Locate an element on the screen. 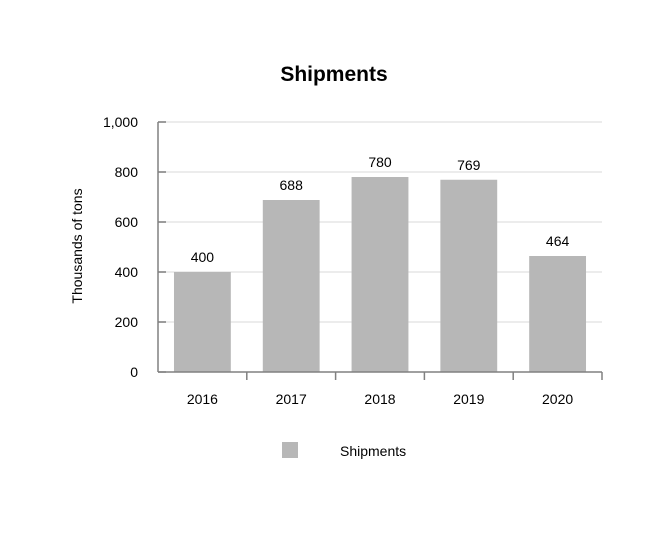 Image resolution: width=666 pixels, height=537 pixels. x-tick-label: 2016 is located at coordinates (202, 399).